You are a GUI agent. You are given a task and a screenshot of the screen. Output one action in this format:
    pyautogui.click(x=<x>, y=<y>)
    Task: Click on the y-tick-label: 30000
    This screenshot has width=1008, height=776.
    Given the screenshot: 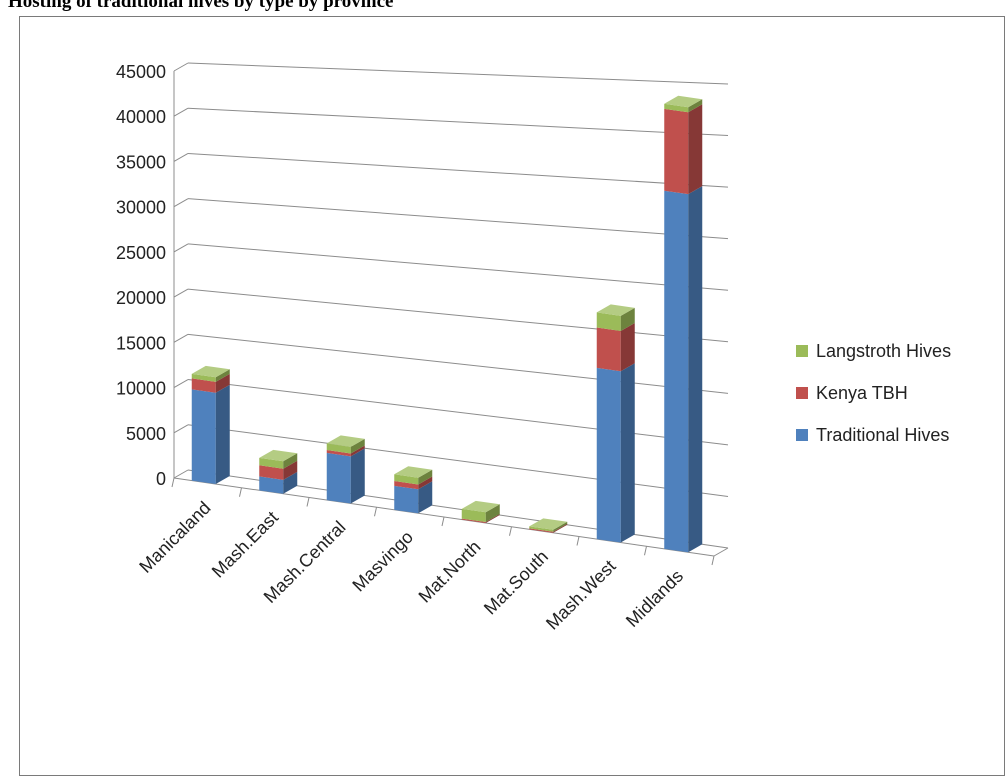 What is the action you would take?
    pyautogui.click(x=141, y=208)
    